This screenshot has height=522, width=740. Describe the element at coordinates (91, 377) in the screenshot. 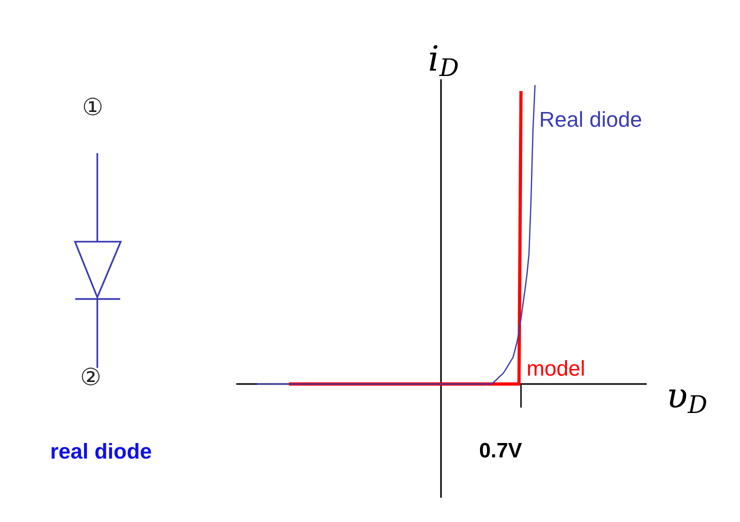

I see `text: ②` at that location.